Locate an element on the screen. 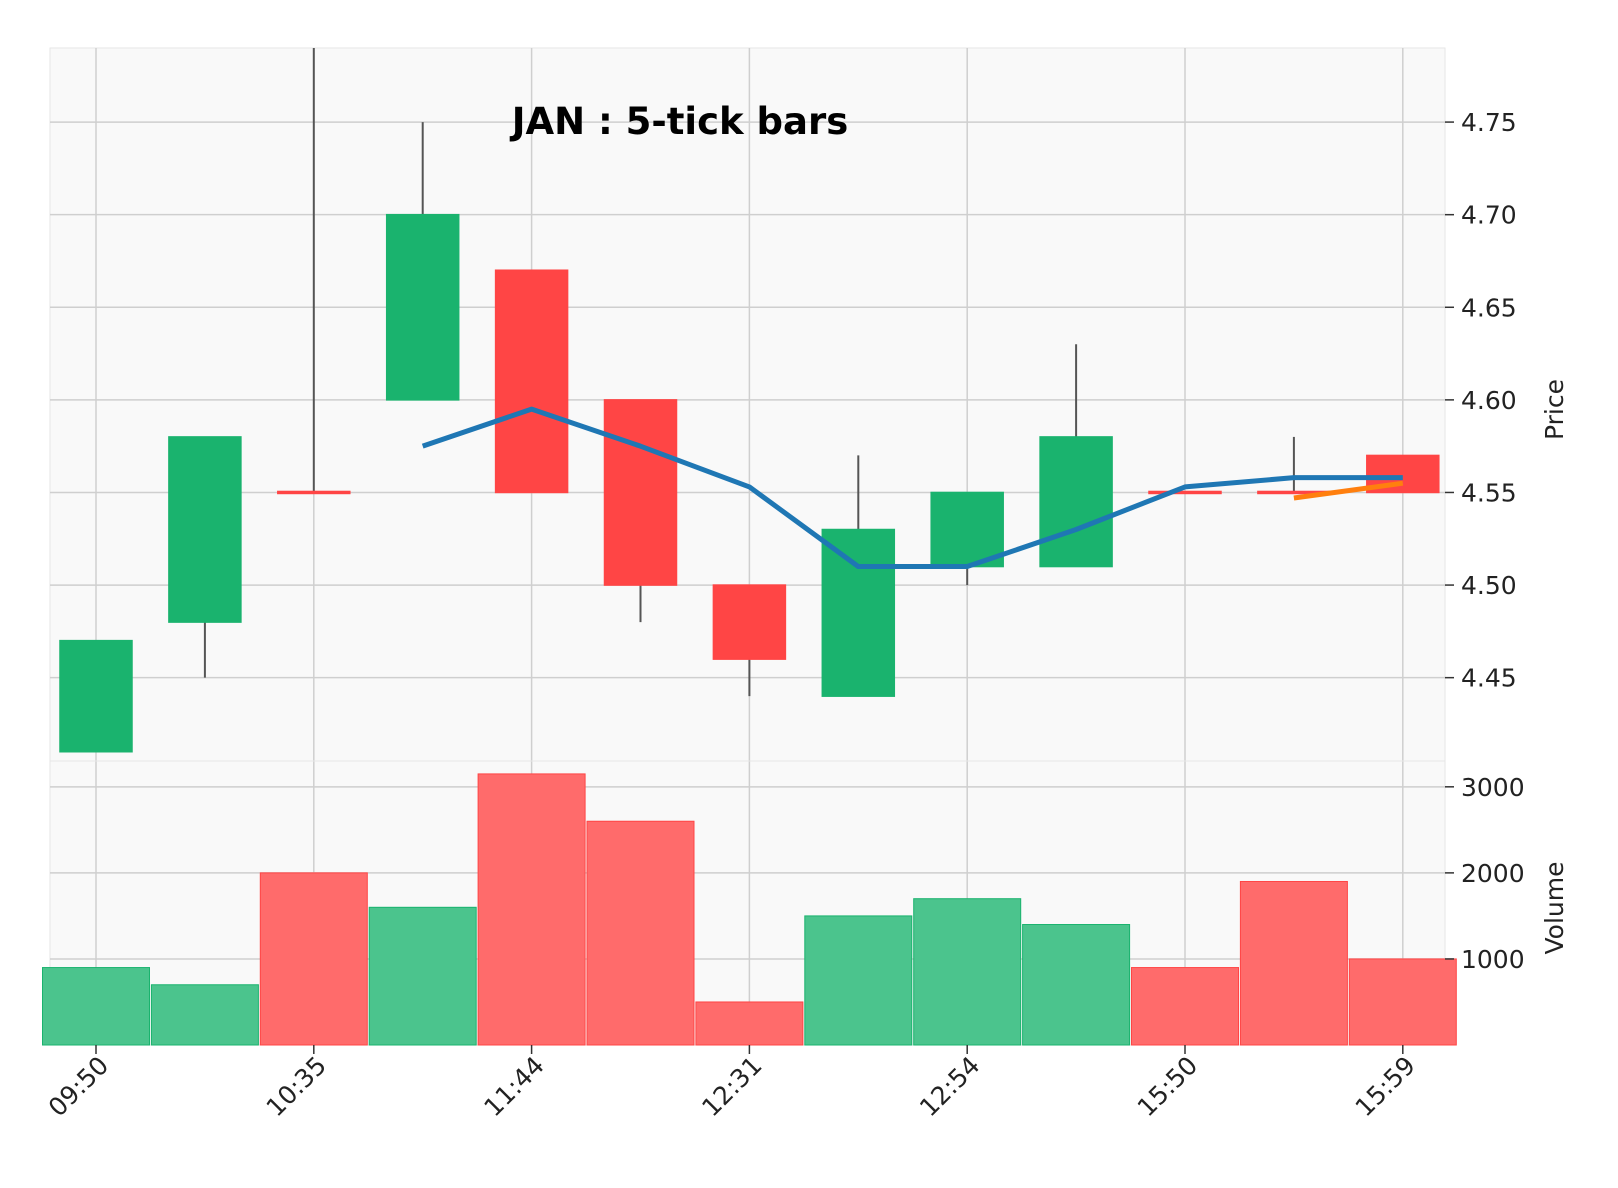 The height and width of the screenshot is (1188, 1618). volume-tick-label: 1000 is located at coordinates (1493, 959).